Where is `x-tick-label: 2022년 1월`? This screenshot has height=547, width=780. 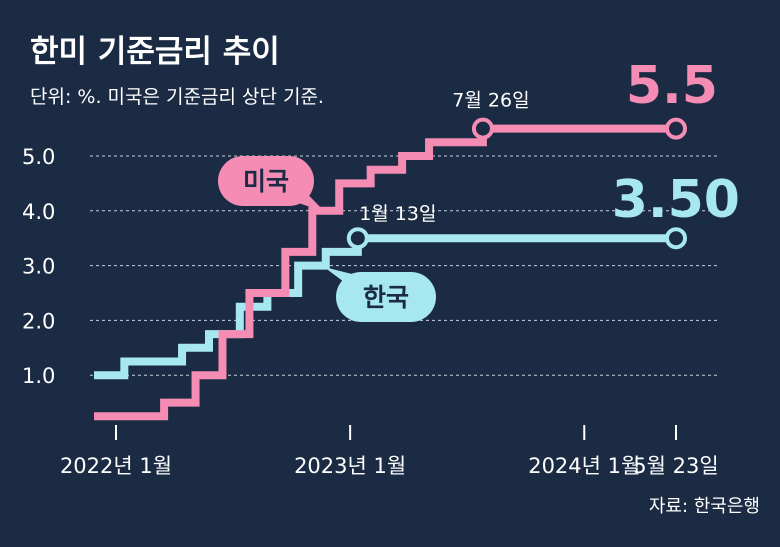
x-tick-label: 2022년 1월 is located at coordinates (116, 466).